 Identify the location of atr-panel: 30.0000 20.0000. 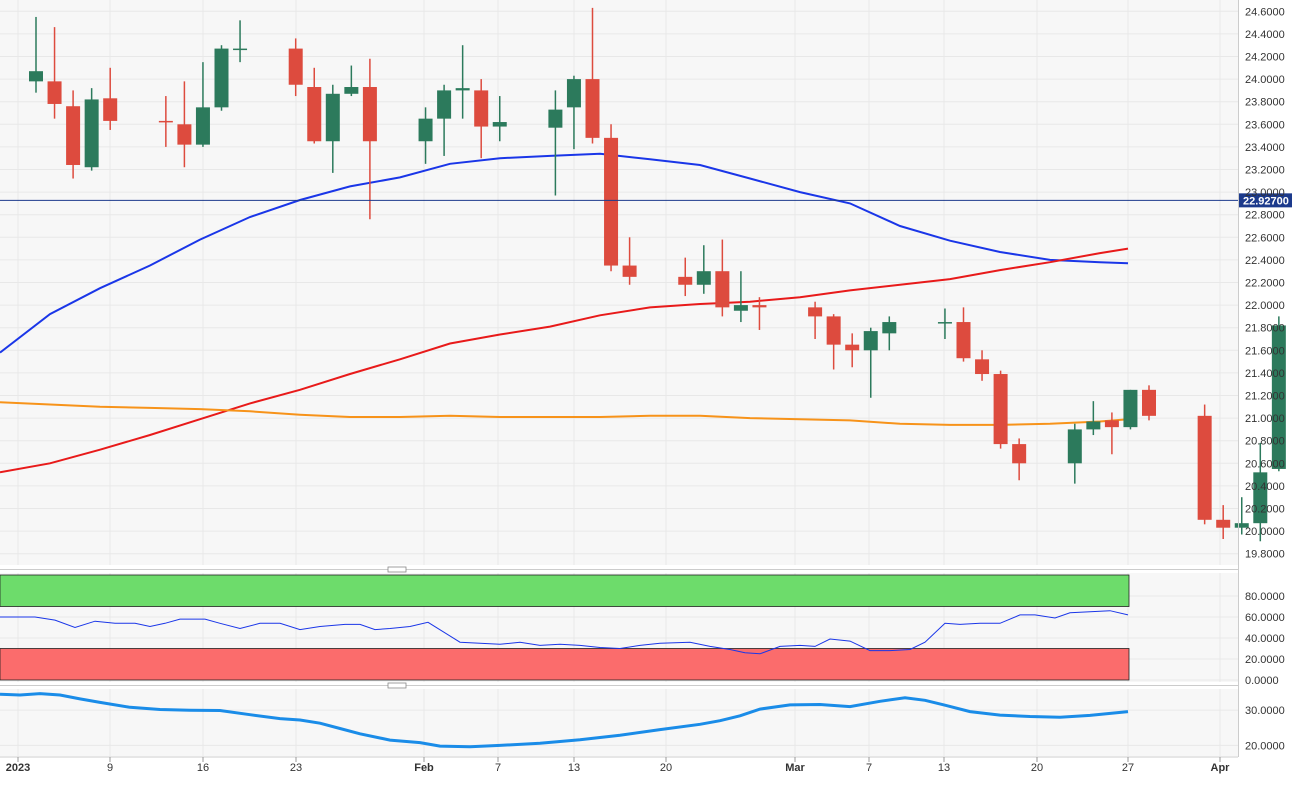
(642, 722).